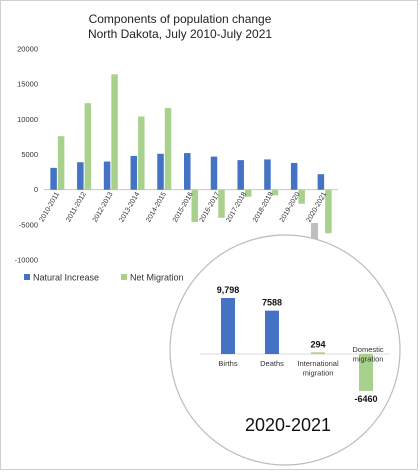 The width and height of the screenshot is (420, 472). I want to click on zoom-value-label: 9,798, so click(228, 290).